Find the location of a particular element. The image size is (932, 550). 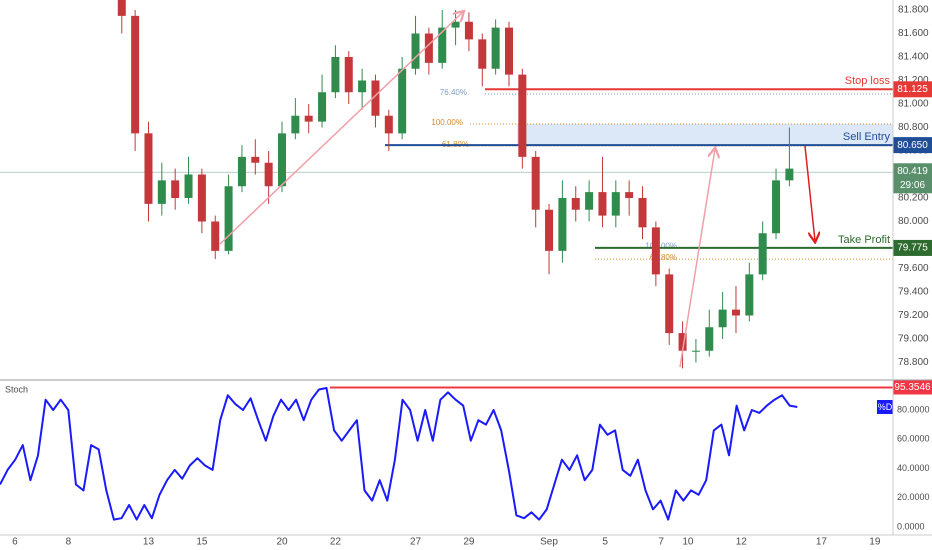

y-tick-label: 81.000 is located at coordinates (913, 104).